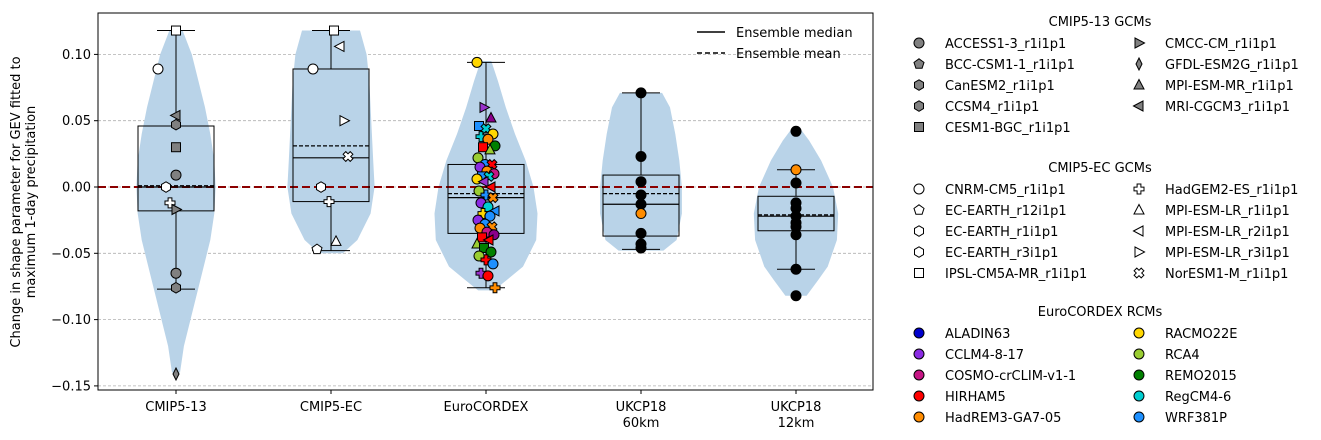 Image resolution: width=1321 pixels, height=440 pixels. Describe the element at coordinates (775, 44) in the screenshot. I see `legend-median-mean: Ensemble median Ensemble mean` at that location.